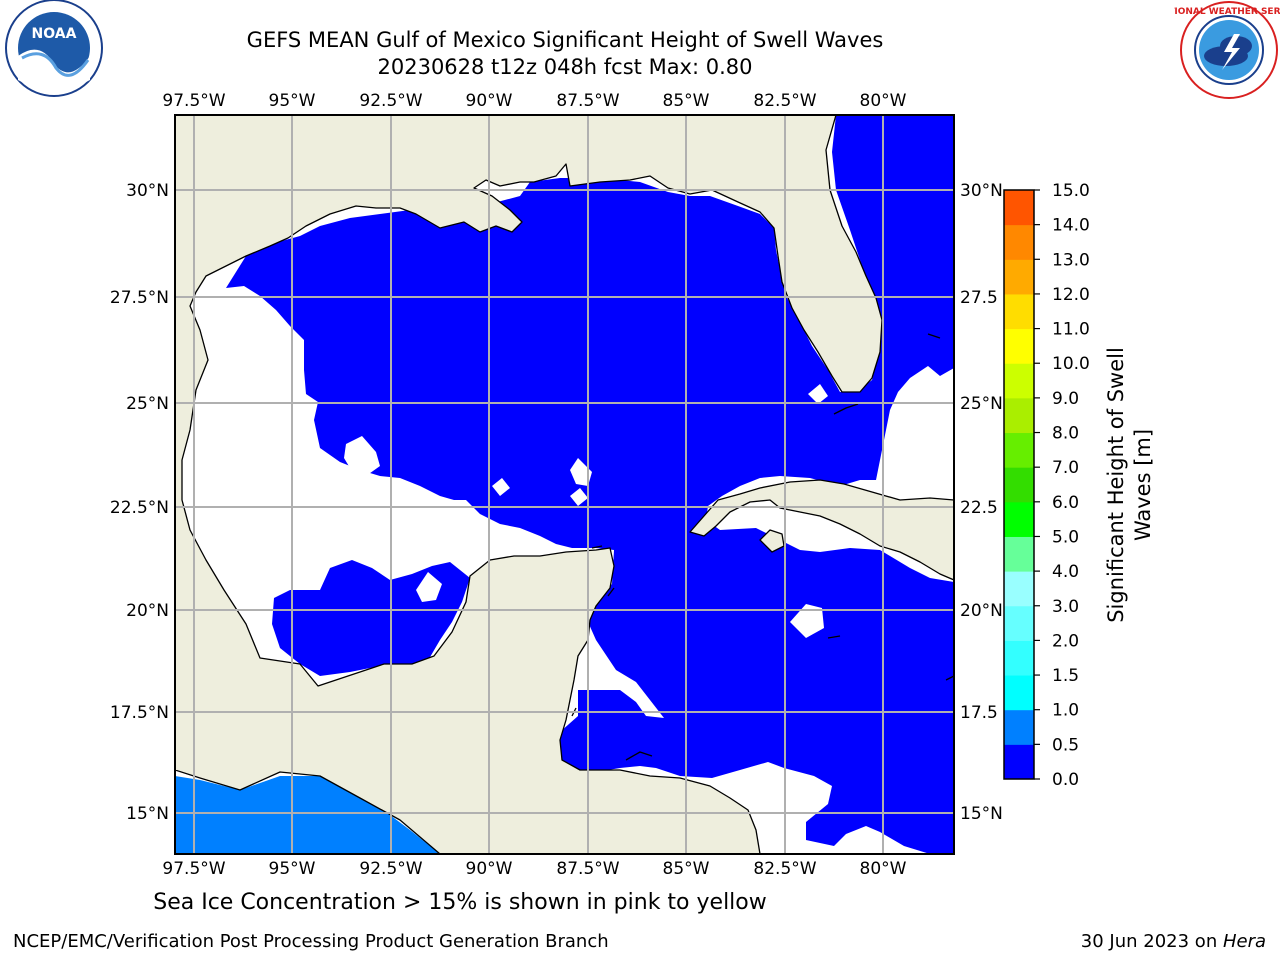  I want to click on footer-host: Hera, so click(1244, 941).